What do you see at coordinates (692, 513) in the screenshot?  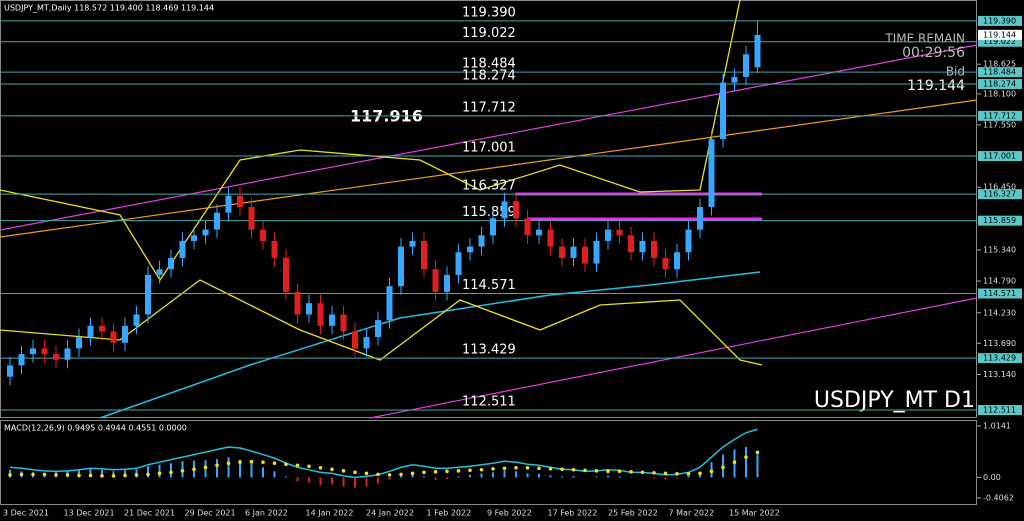 I see `date-label: 7 Mar 2022` at bounding box center [692, 513].